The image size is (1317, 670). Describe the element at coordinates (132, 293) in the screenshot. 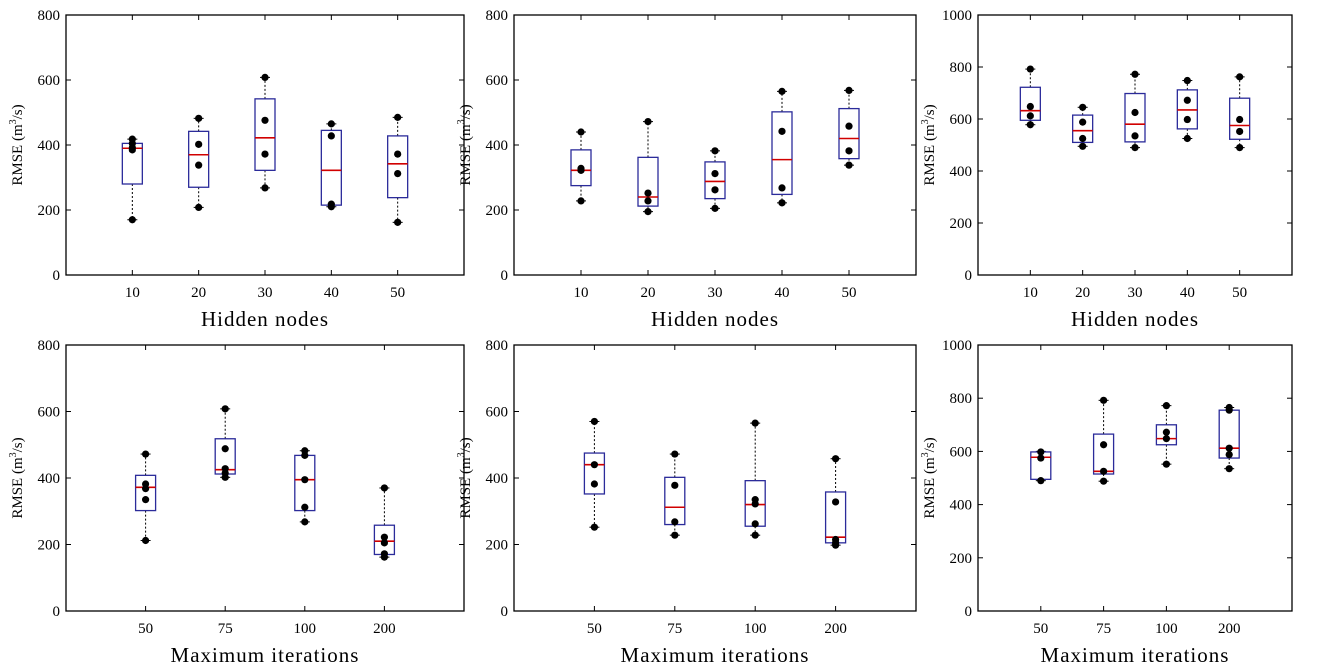

I see `x-tick-label: 10` at that location.